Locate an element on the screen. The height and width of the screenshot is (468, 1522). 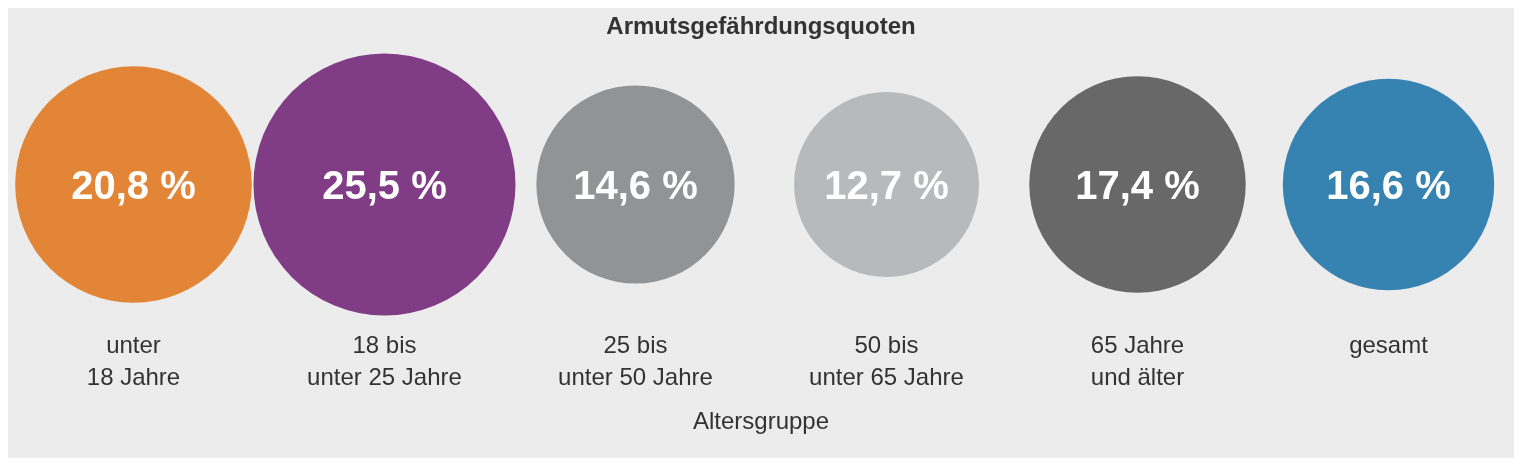
data-label: 14,6 % is located at coordinates (635, 184).